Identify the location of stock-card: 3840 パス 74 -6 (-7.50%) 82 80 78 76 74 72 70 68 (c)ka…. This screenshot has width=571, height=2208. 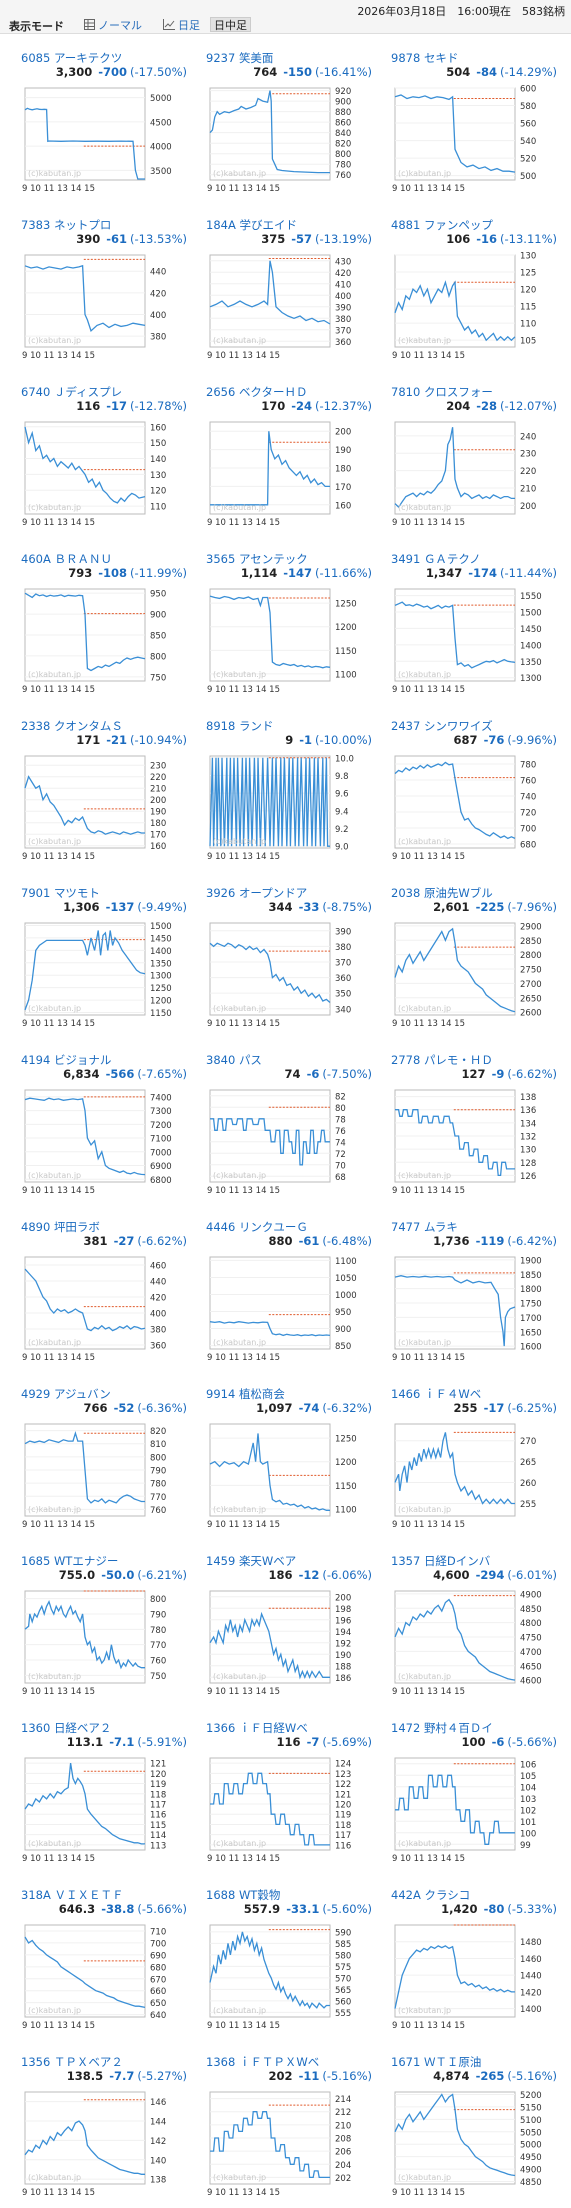
(288, 1123).